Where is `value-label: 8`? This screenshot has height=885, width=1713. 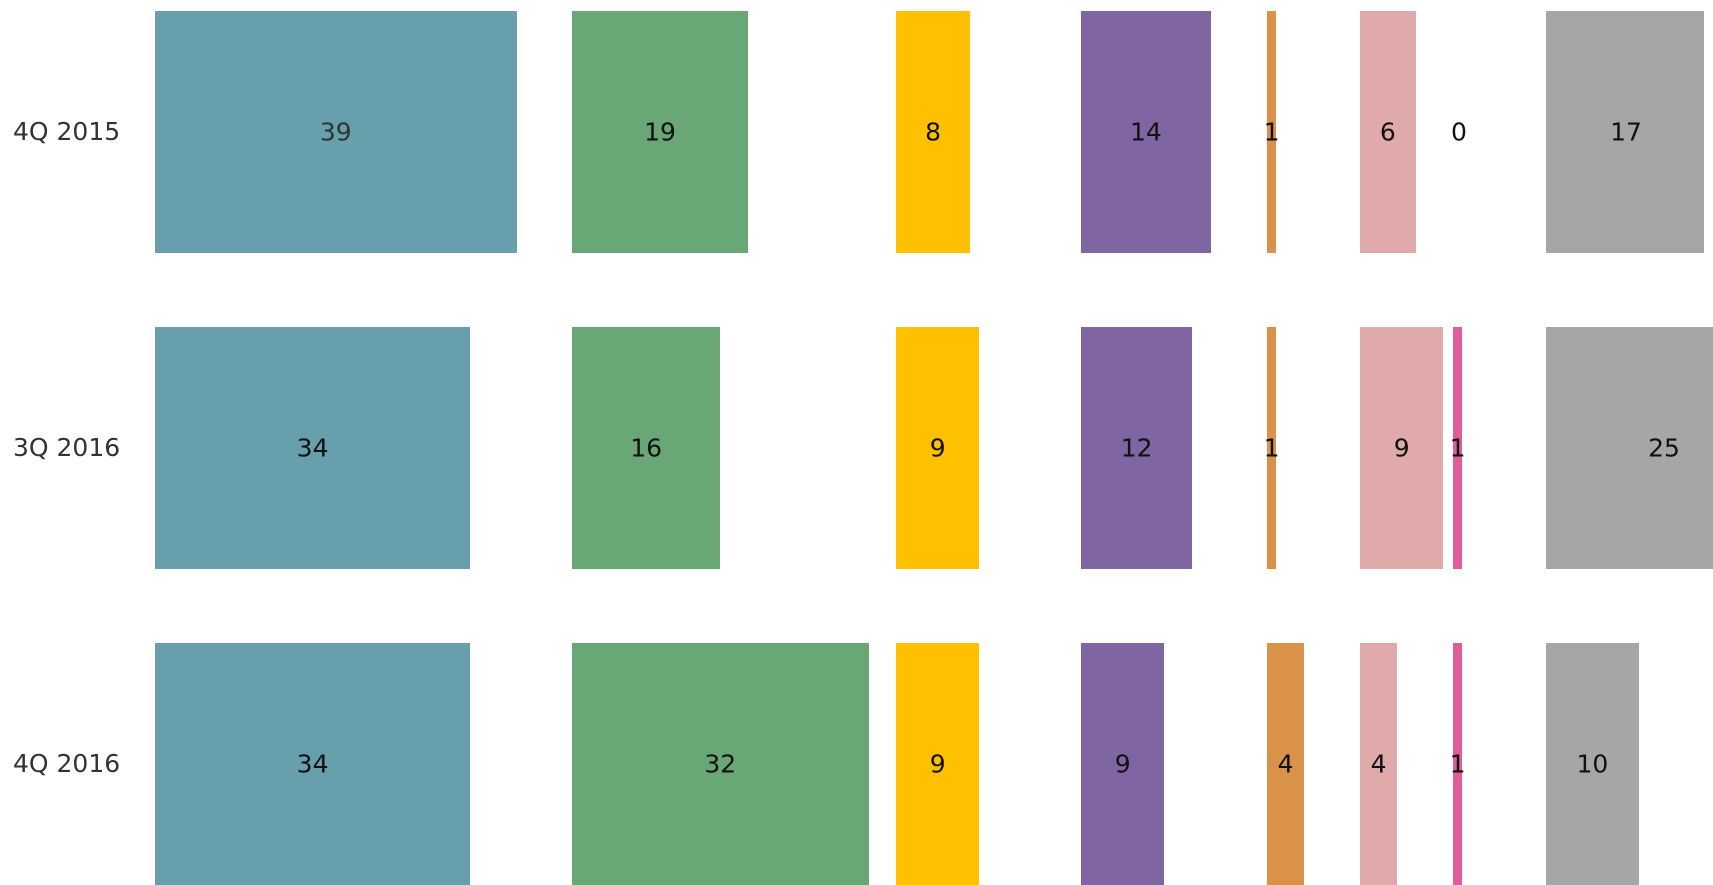
value-label: 8 is located at coordinates (933, 132).